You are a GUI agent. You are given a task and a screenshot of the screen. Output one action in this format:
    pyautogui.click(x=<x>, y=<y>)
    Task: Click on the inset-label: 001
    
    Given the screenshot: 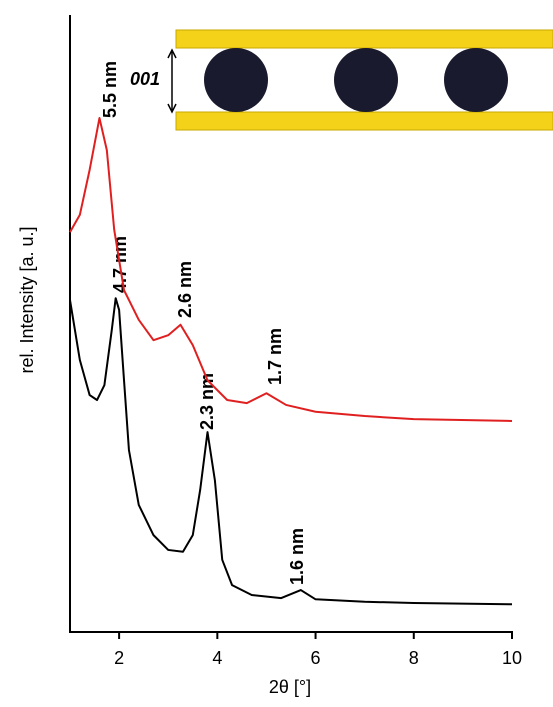 What is the action you would take?
    pyautogui.click(x=145, y=79)
    